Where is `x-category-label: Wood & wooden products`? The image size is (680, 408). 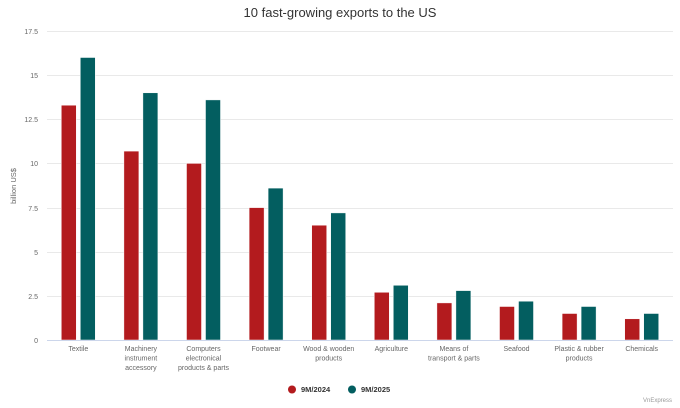 x-category-label: Wood & wooden products is located at coordinates (328, 354).